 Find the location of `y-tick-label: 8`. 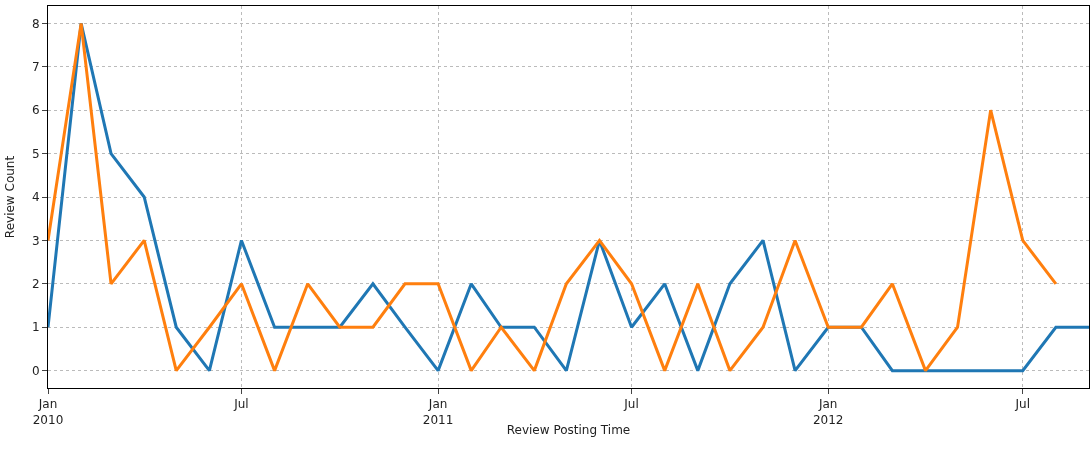

y-tick-label: 8 is located at coordinates (35, 23).